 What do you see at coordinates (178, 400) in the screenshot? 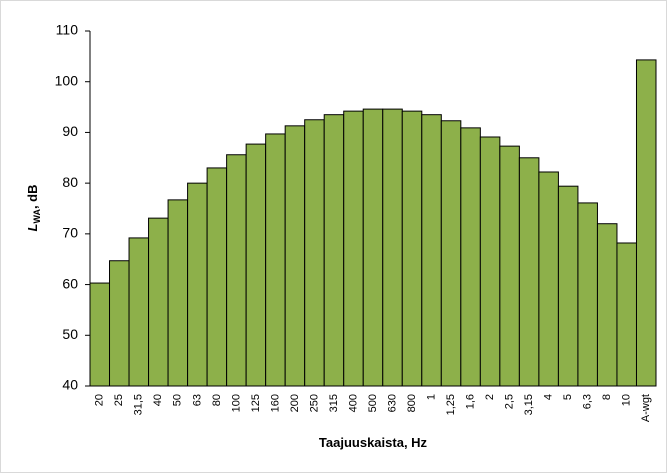
I see `x-tick-label: 50` at bounding box center [178, 400].